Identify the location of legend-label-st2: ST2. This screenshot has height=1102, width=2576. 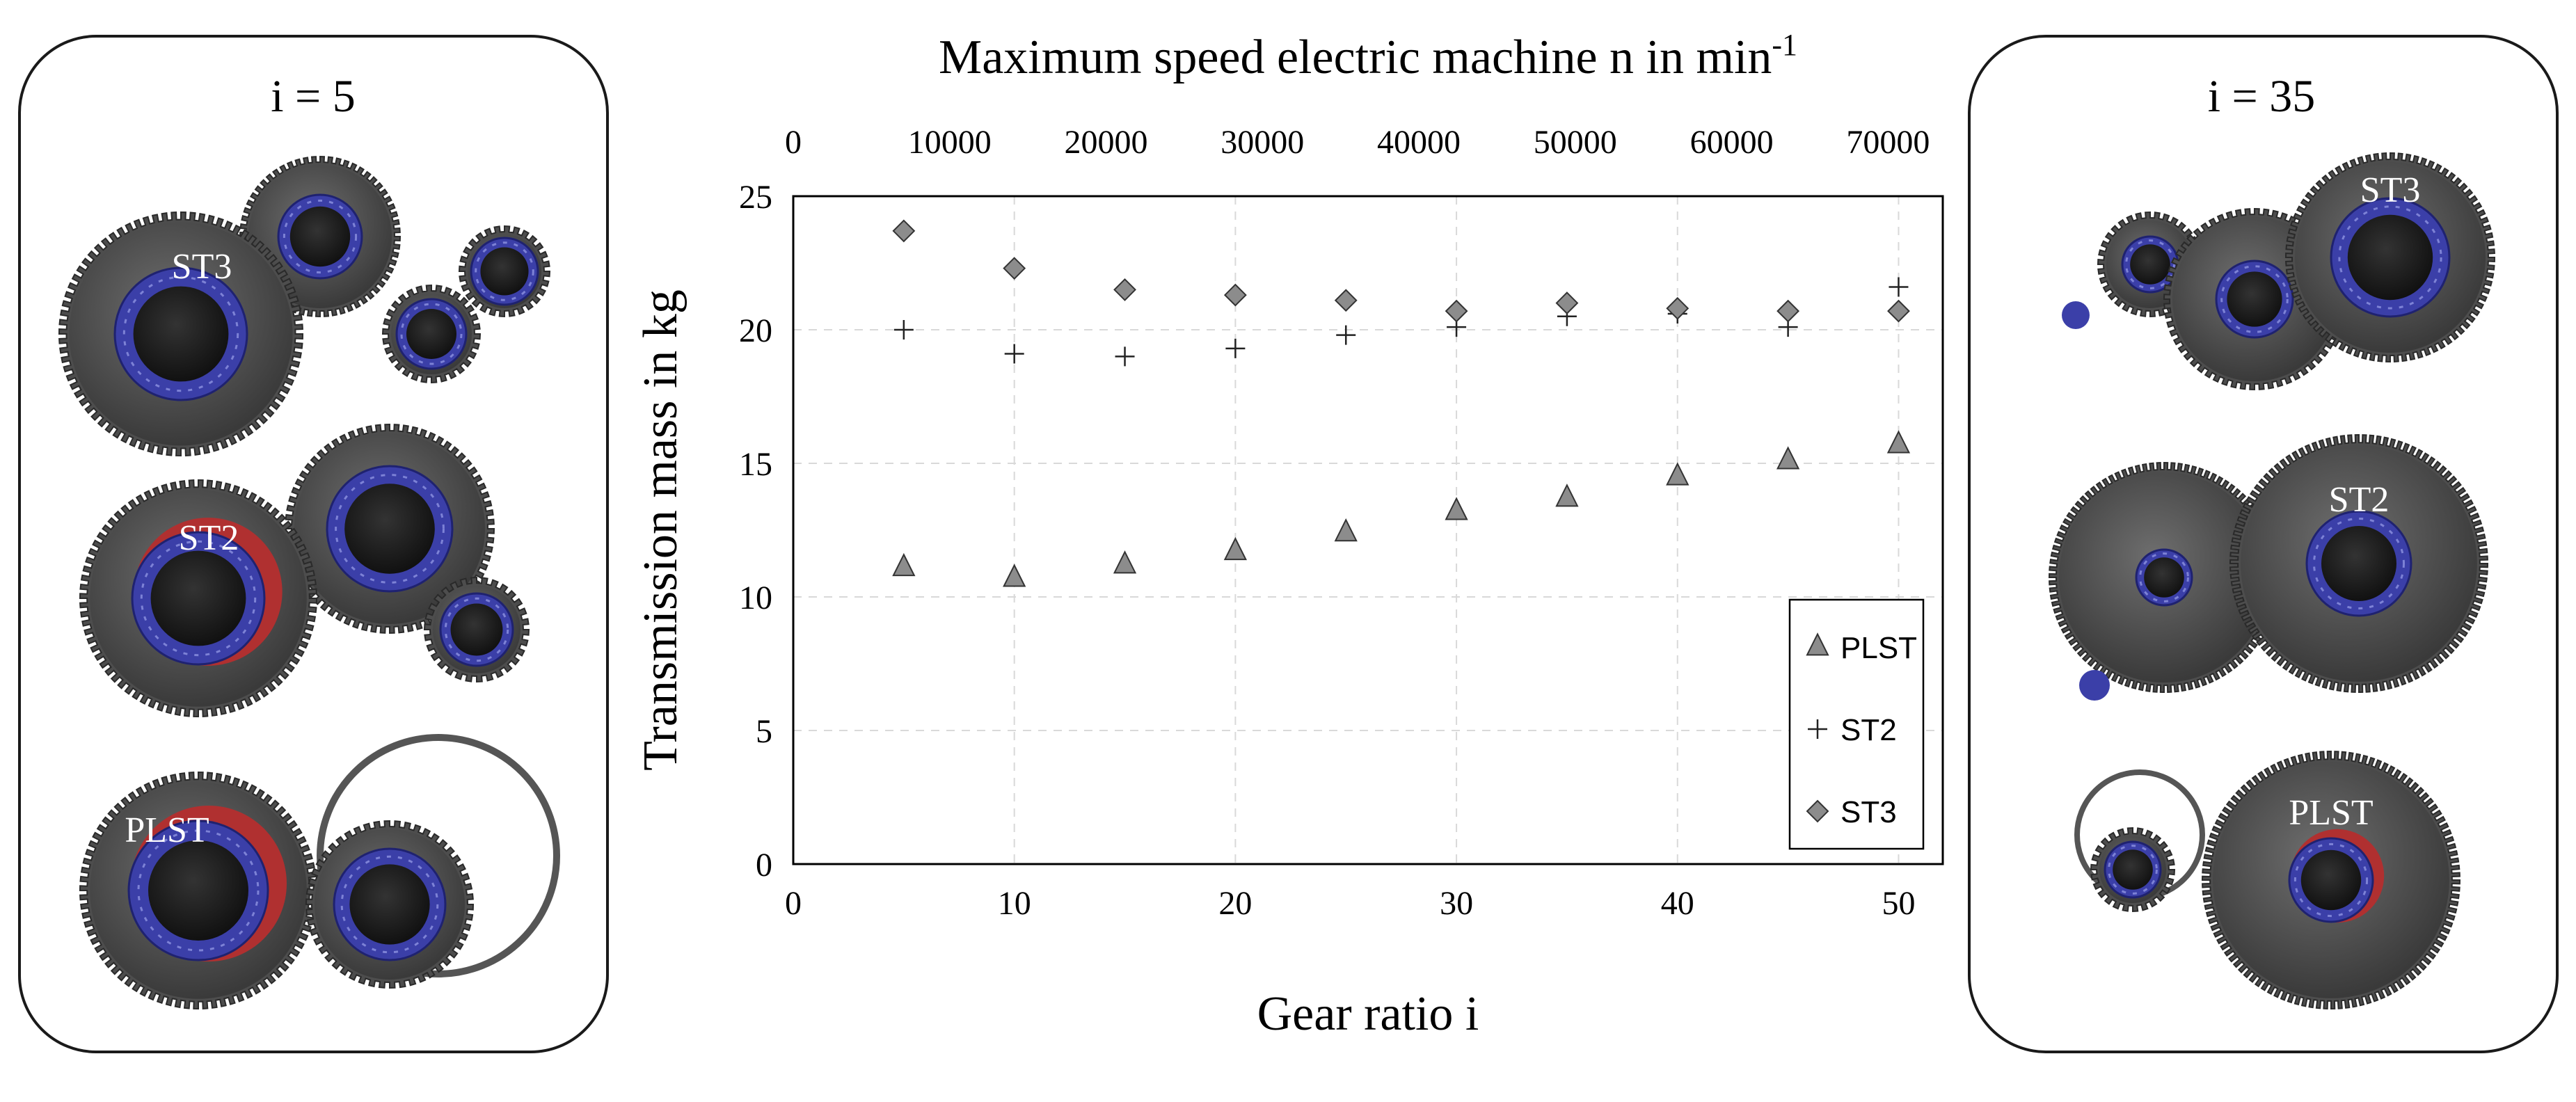
(1868, 730).